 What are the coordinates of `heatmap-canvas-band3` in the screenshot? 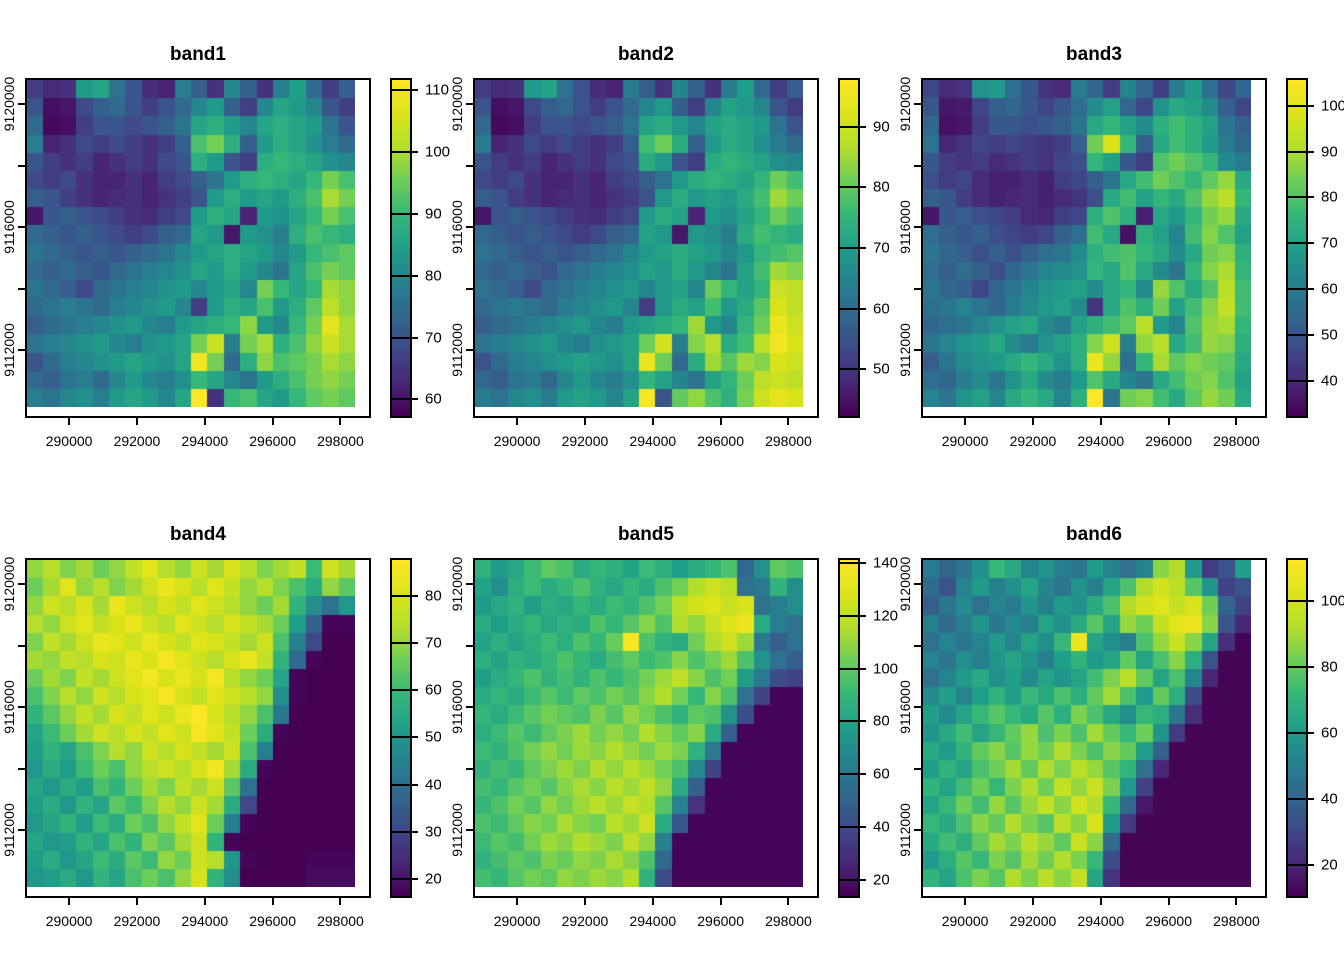 It's located at (1087, 243).